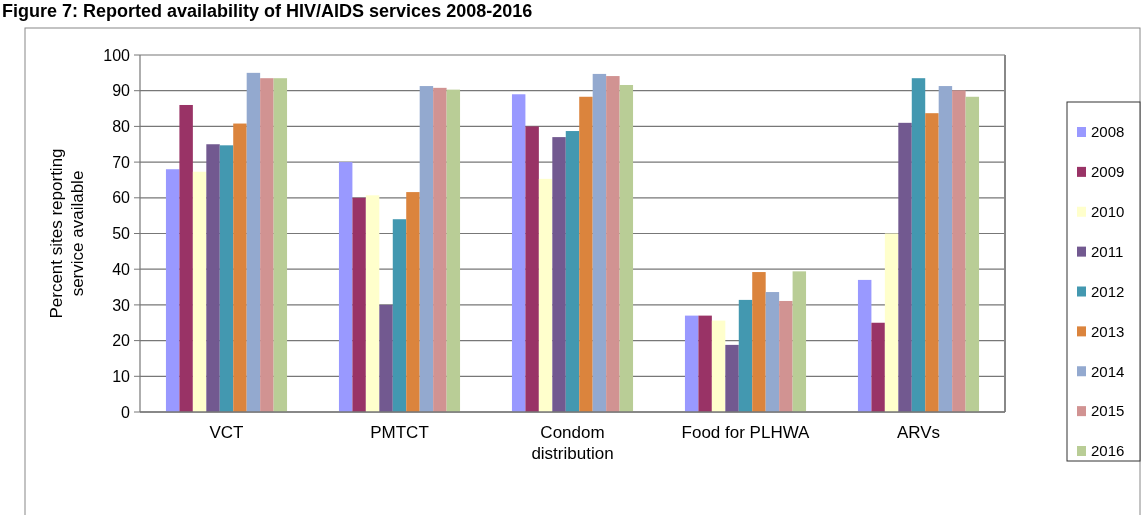 The height and width of the screenshot is (515, 1145). What do you see at coordinates (1108, 172) in the screenshot?
I see `legend-label: 2009` at bounding box center [1108, 172].